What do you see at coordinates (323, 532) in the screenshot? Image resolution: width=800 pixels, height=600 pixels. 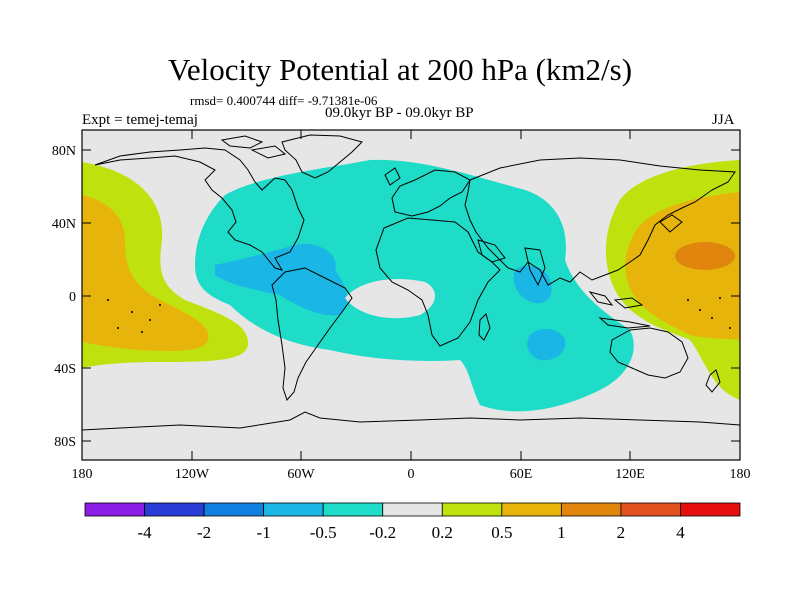 I see `colorbar-label: -0.5` at bounding box center [323, 532].